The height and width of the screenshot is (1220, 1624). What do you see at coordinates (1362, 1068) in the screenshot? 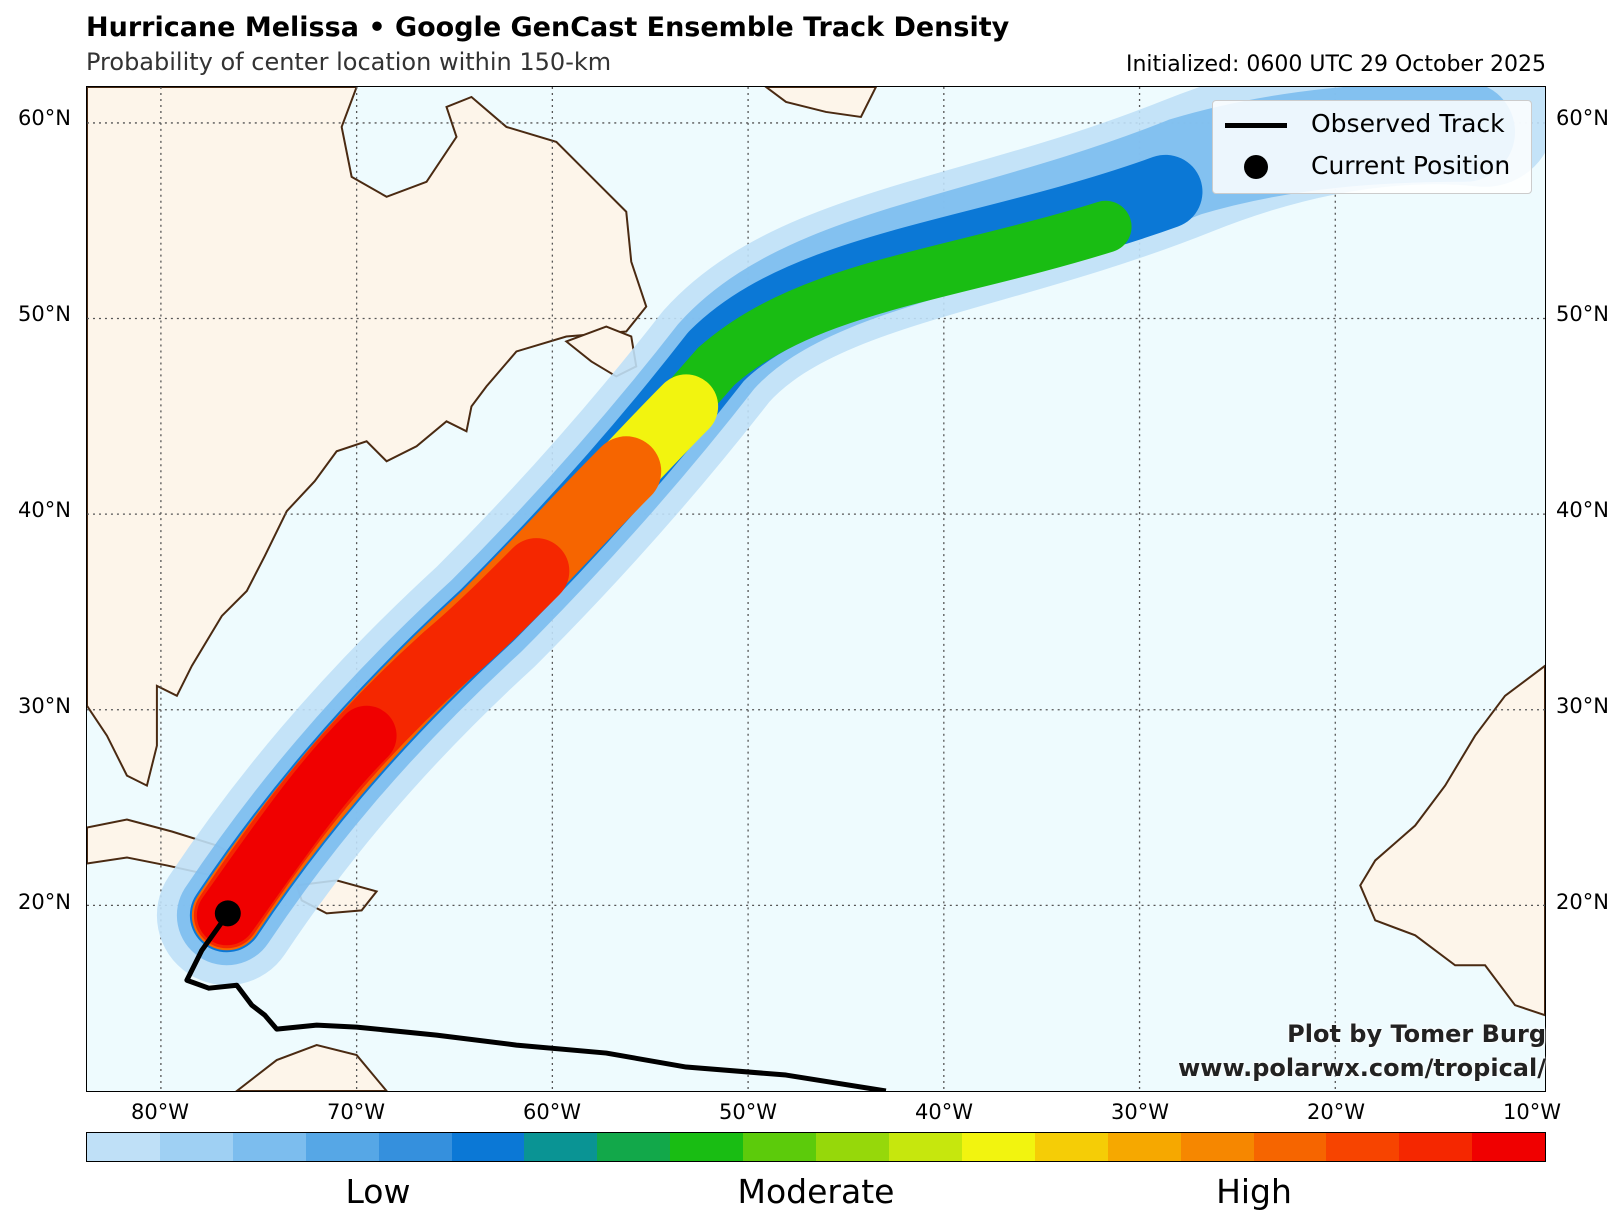
I see `credit-url: www.polarwx.com/tropical/` at bounding box center [1362, 1068].